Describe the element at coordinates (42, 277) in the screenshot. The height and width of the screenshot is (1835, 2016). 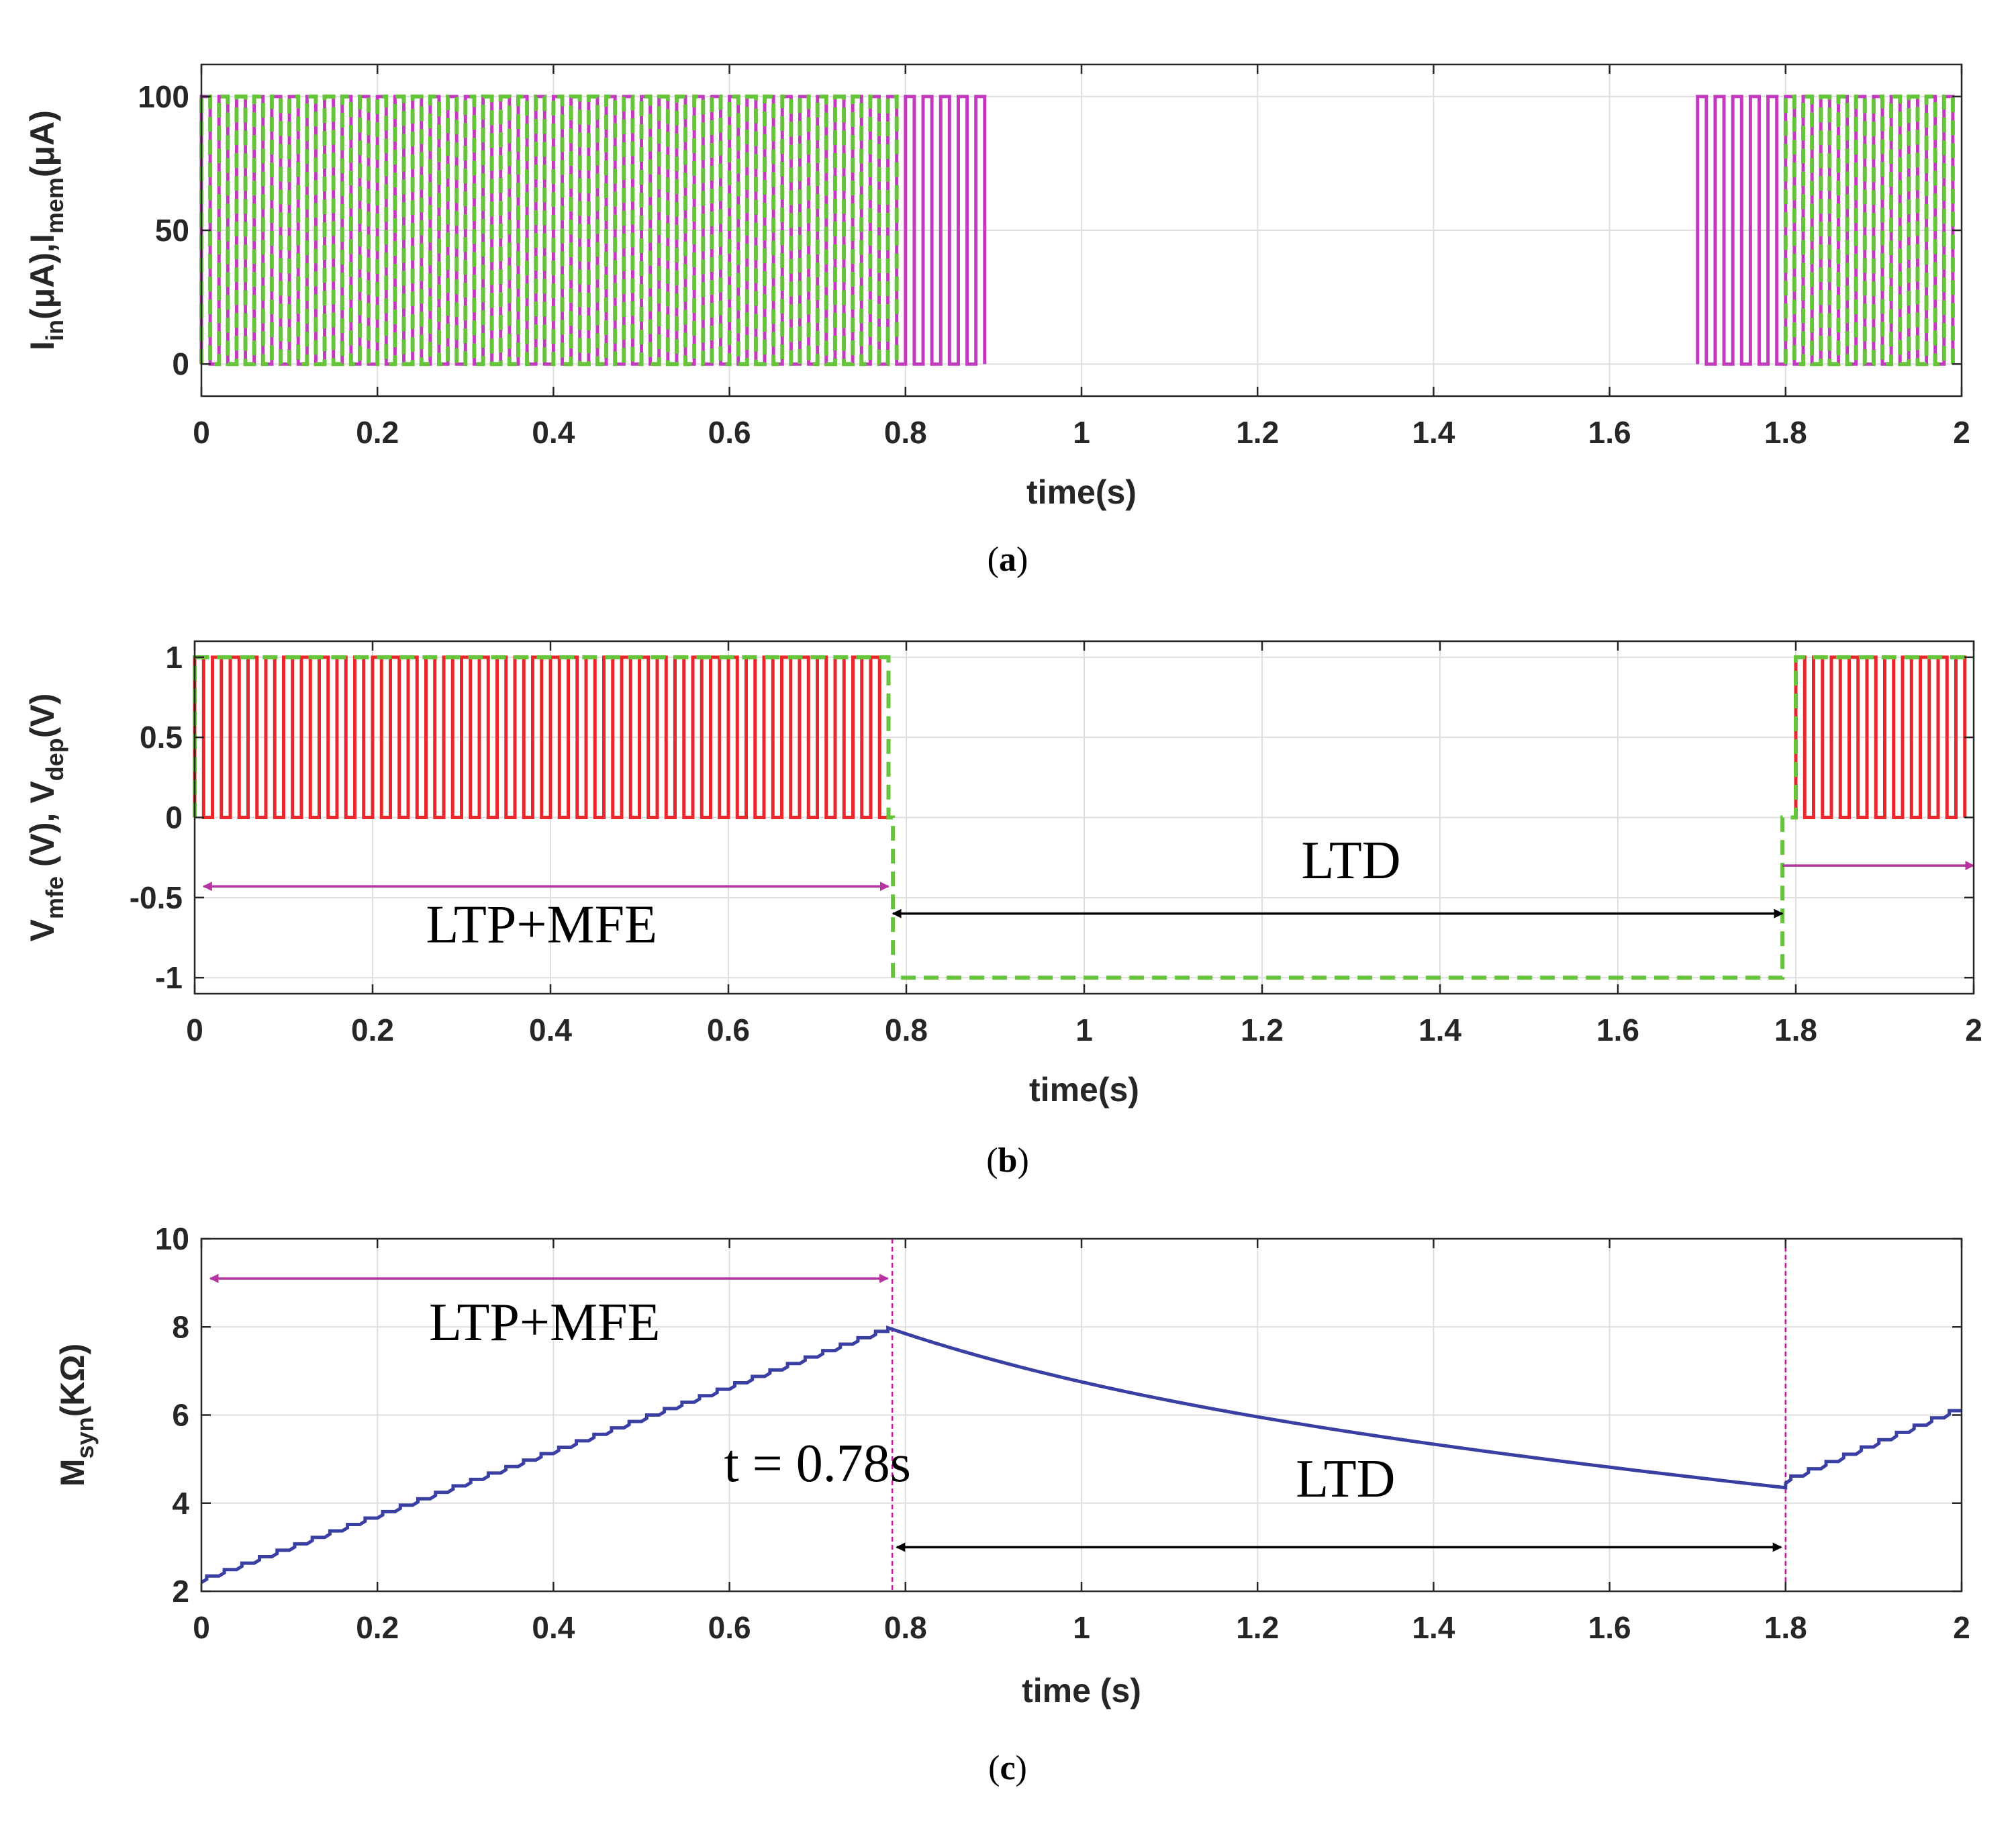
I see `y-label-text: (μA),I` at that location.